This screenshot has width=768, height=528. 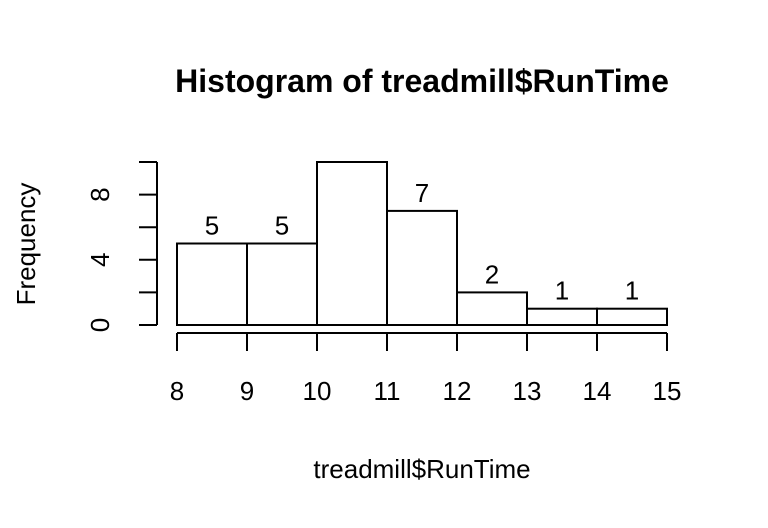 I want to click on bar-count-label: 2, so click(x=492, y=274).